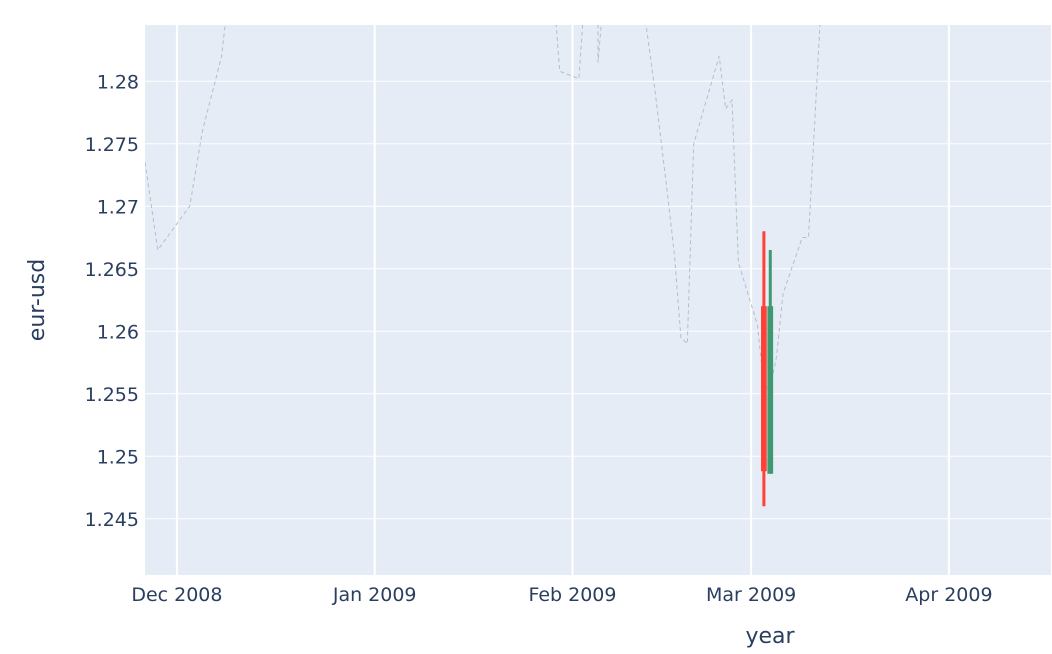  Describe the element at coordinates (751, 595) in the screenshot. I see `x-tick-label: Mar 2009` at that location.